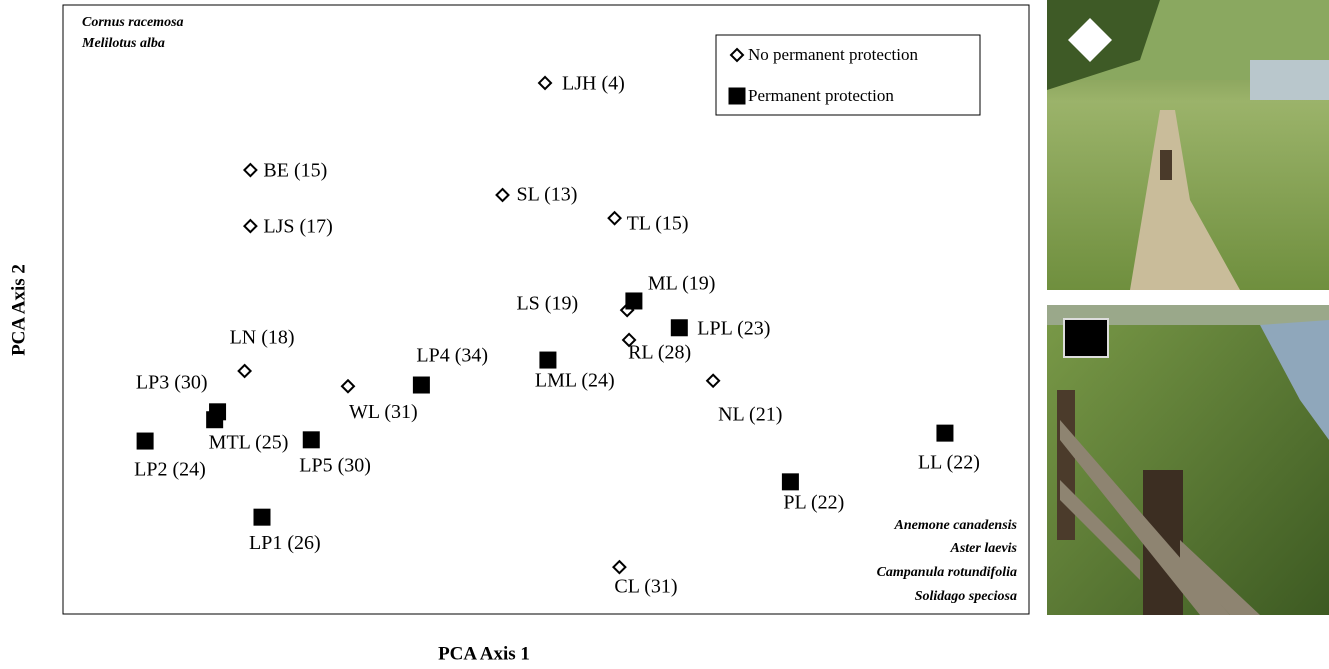 Image resolution: width=1329 pixels, height=669 pixels. I want to click on species-annotation: Anemone canadensis, so click(955, 525).